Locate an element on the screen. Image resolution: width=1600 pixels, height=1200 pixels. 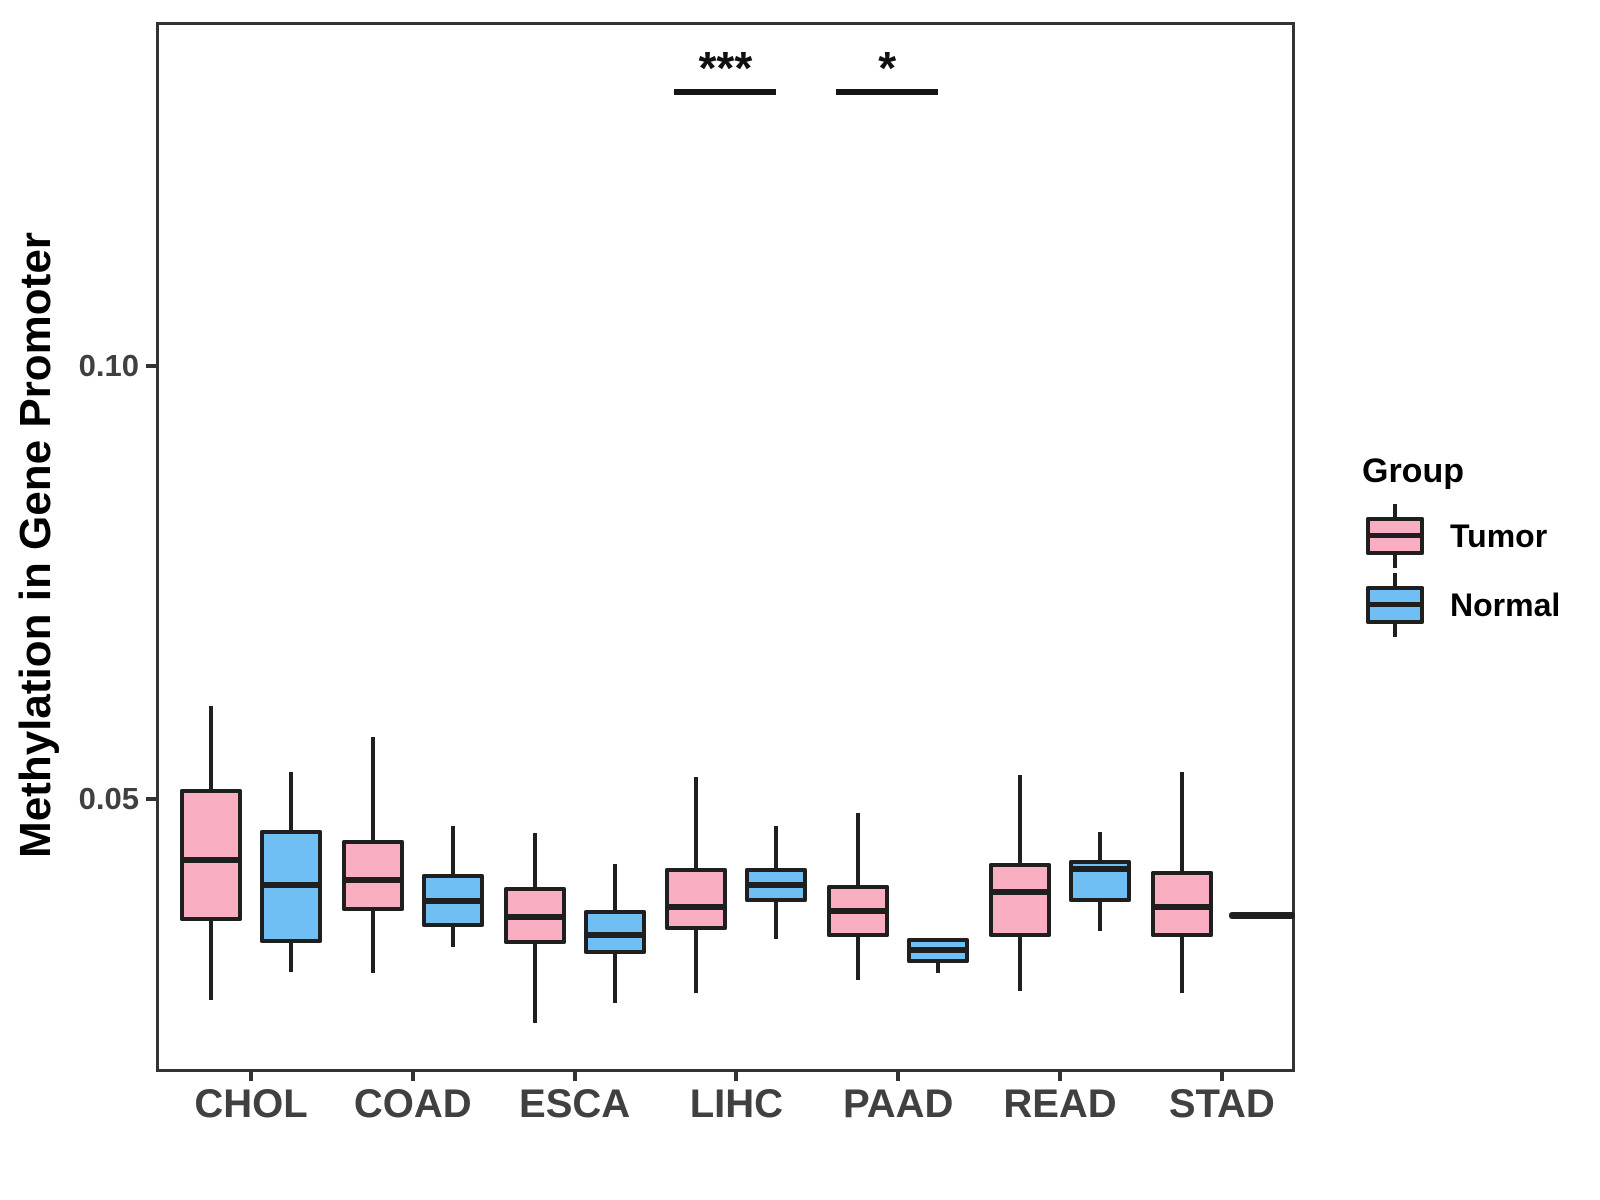
legend-key-box-tumor is located at coordinates (1395, 536).